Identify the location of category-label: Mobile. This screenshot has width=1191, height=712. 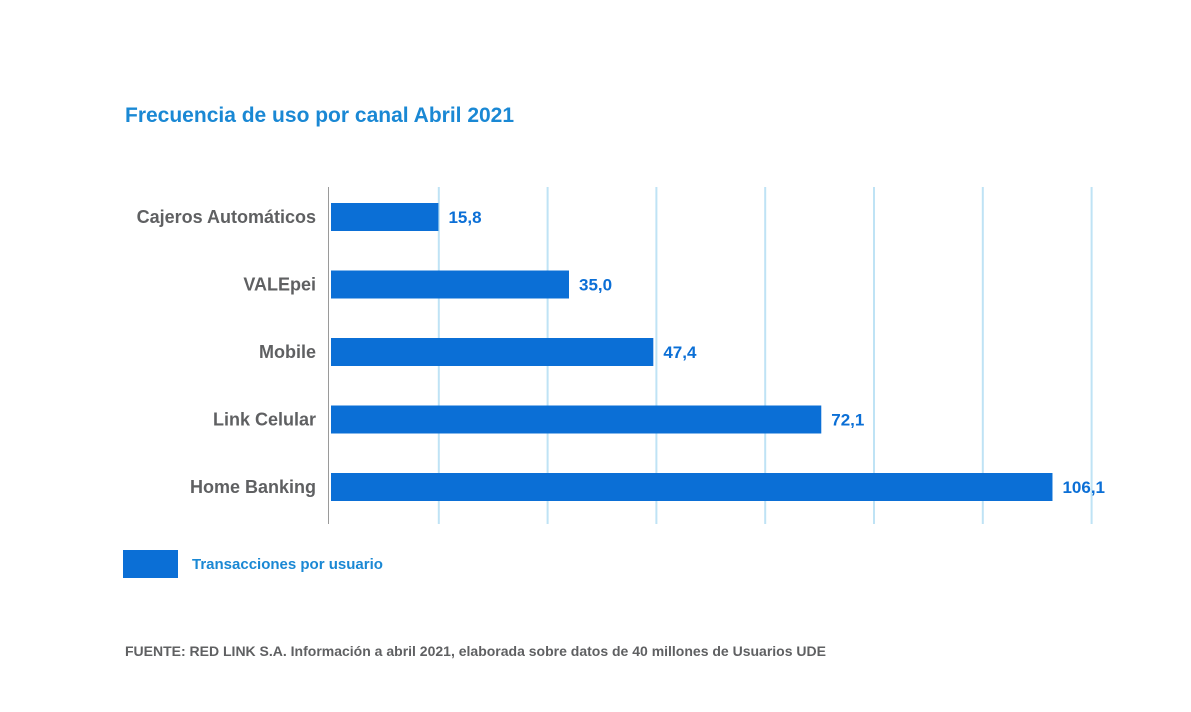
(287, 352).